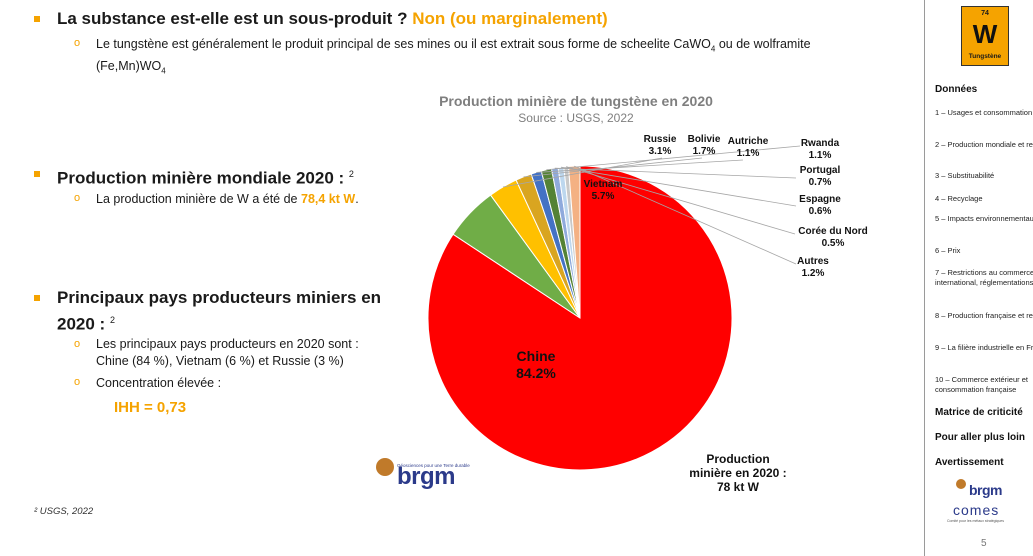 The width and height of the screenshot is (1033, 556). I want to click on element-symbol: W, so click(985, 34).